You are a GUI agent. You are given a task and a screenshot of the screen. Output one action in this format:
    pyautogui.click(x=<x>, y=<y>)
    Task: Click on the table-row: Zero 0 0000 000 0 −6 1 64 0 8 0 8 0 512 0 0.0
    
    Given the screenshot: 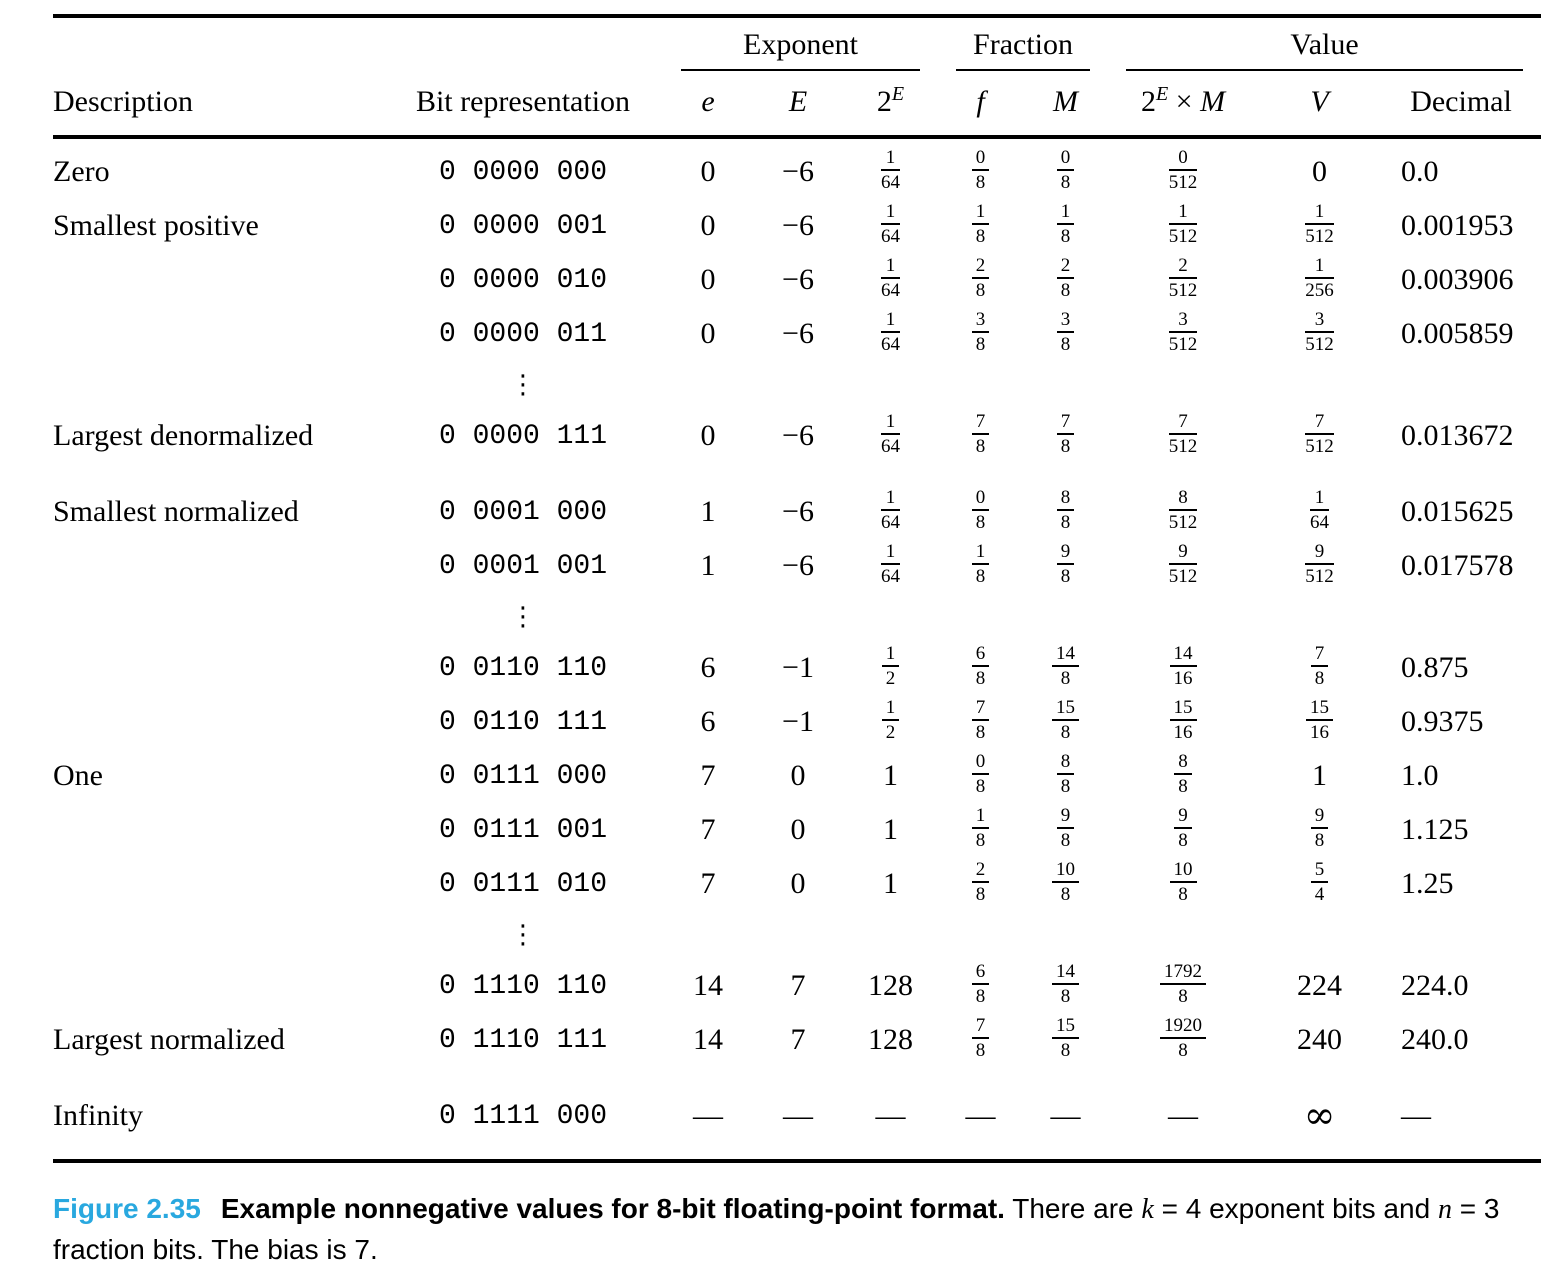 What is the action you would take?
    pyautogui.click(x=797, y=168)
    